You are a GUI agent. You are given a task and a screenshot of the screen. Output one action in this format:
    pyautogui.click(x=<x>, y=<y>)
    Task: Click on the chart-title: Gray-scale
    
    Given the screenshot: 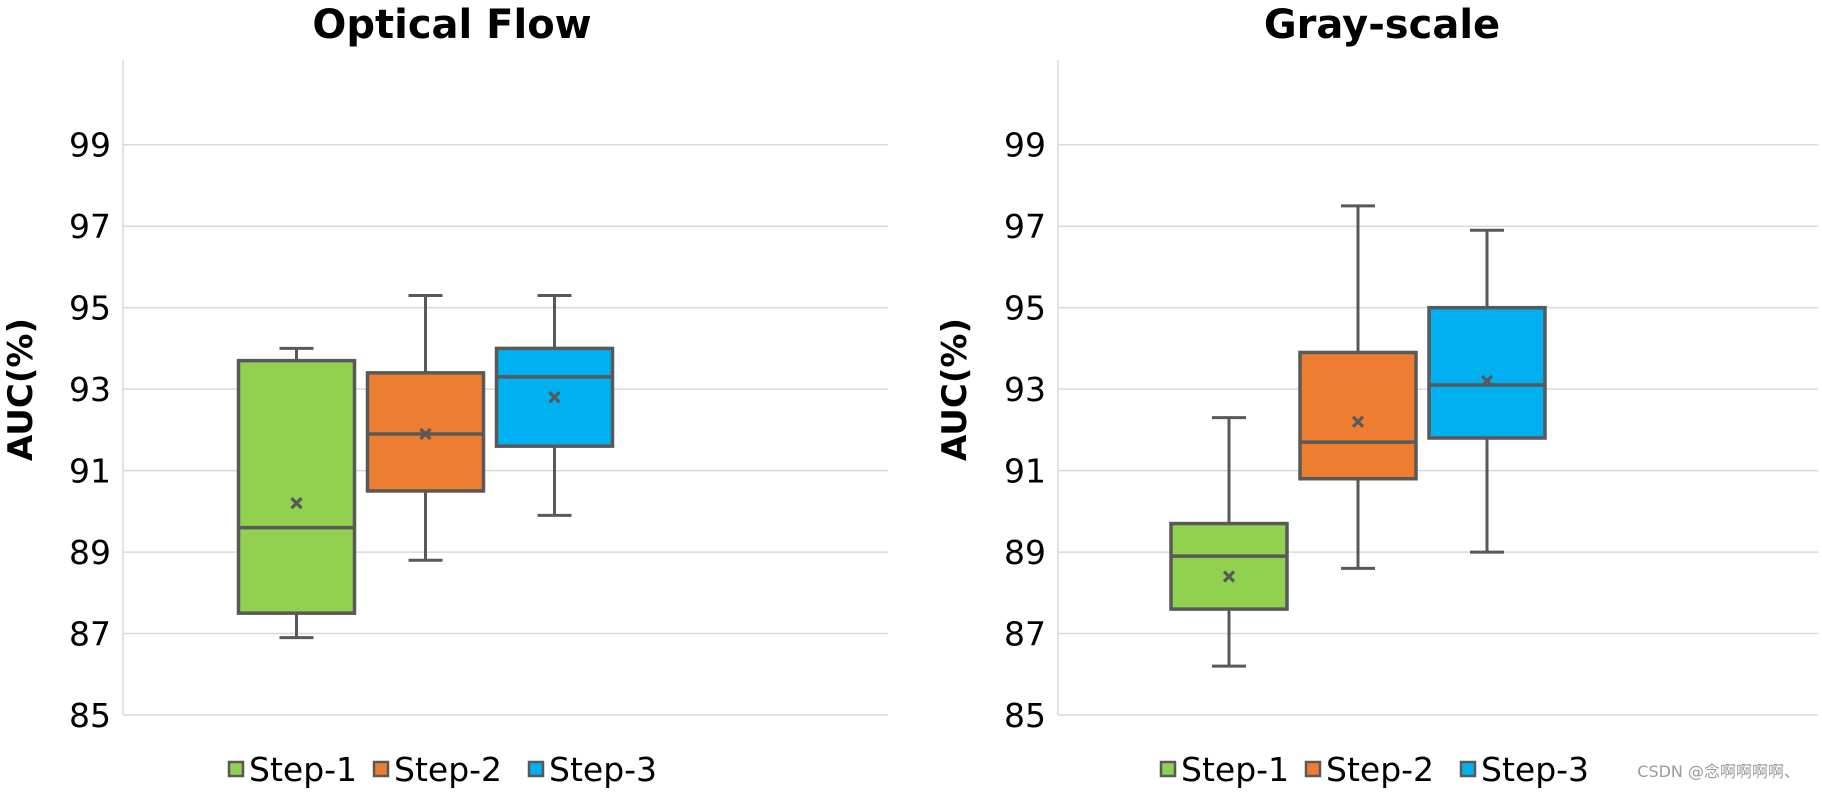 What is the action you would take?
    pyautogui.click(x=1382, y=25)
    